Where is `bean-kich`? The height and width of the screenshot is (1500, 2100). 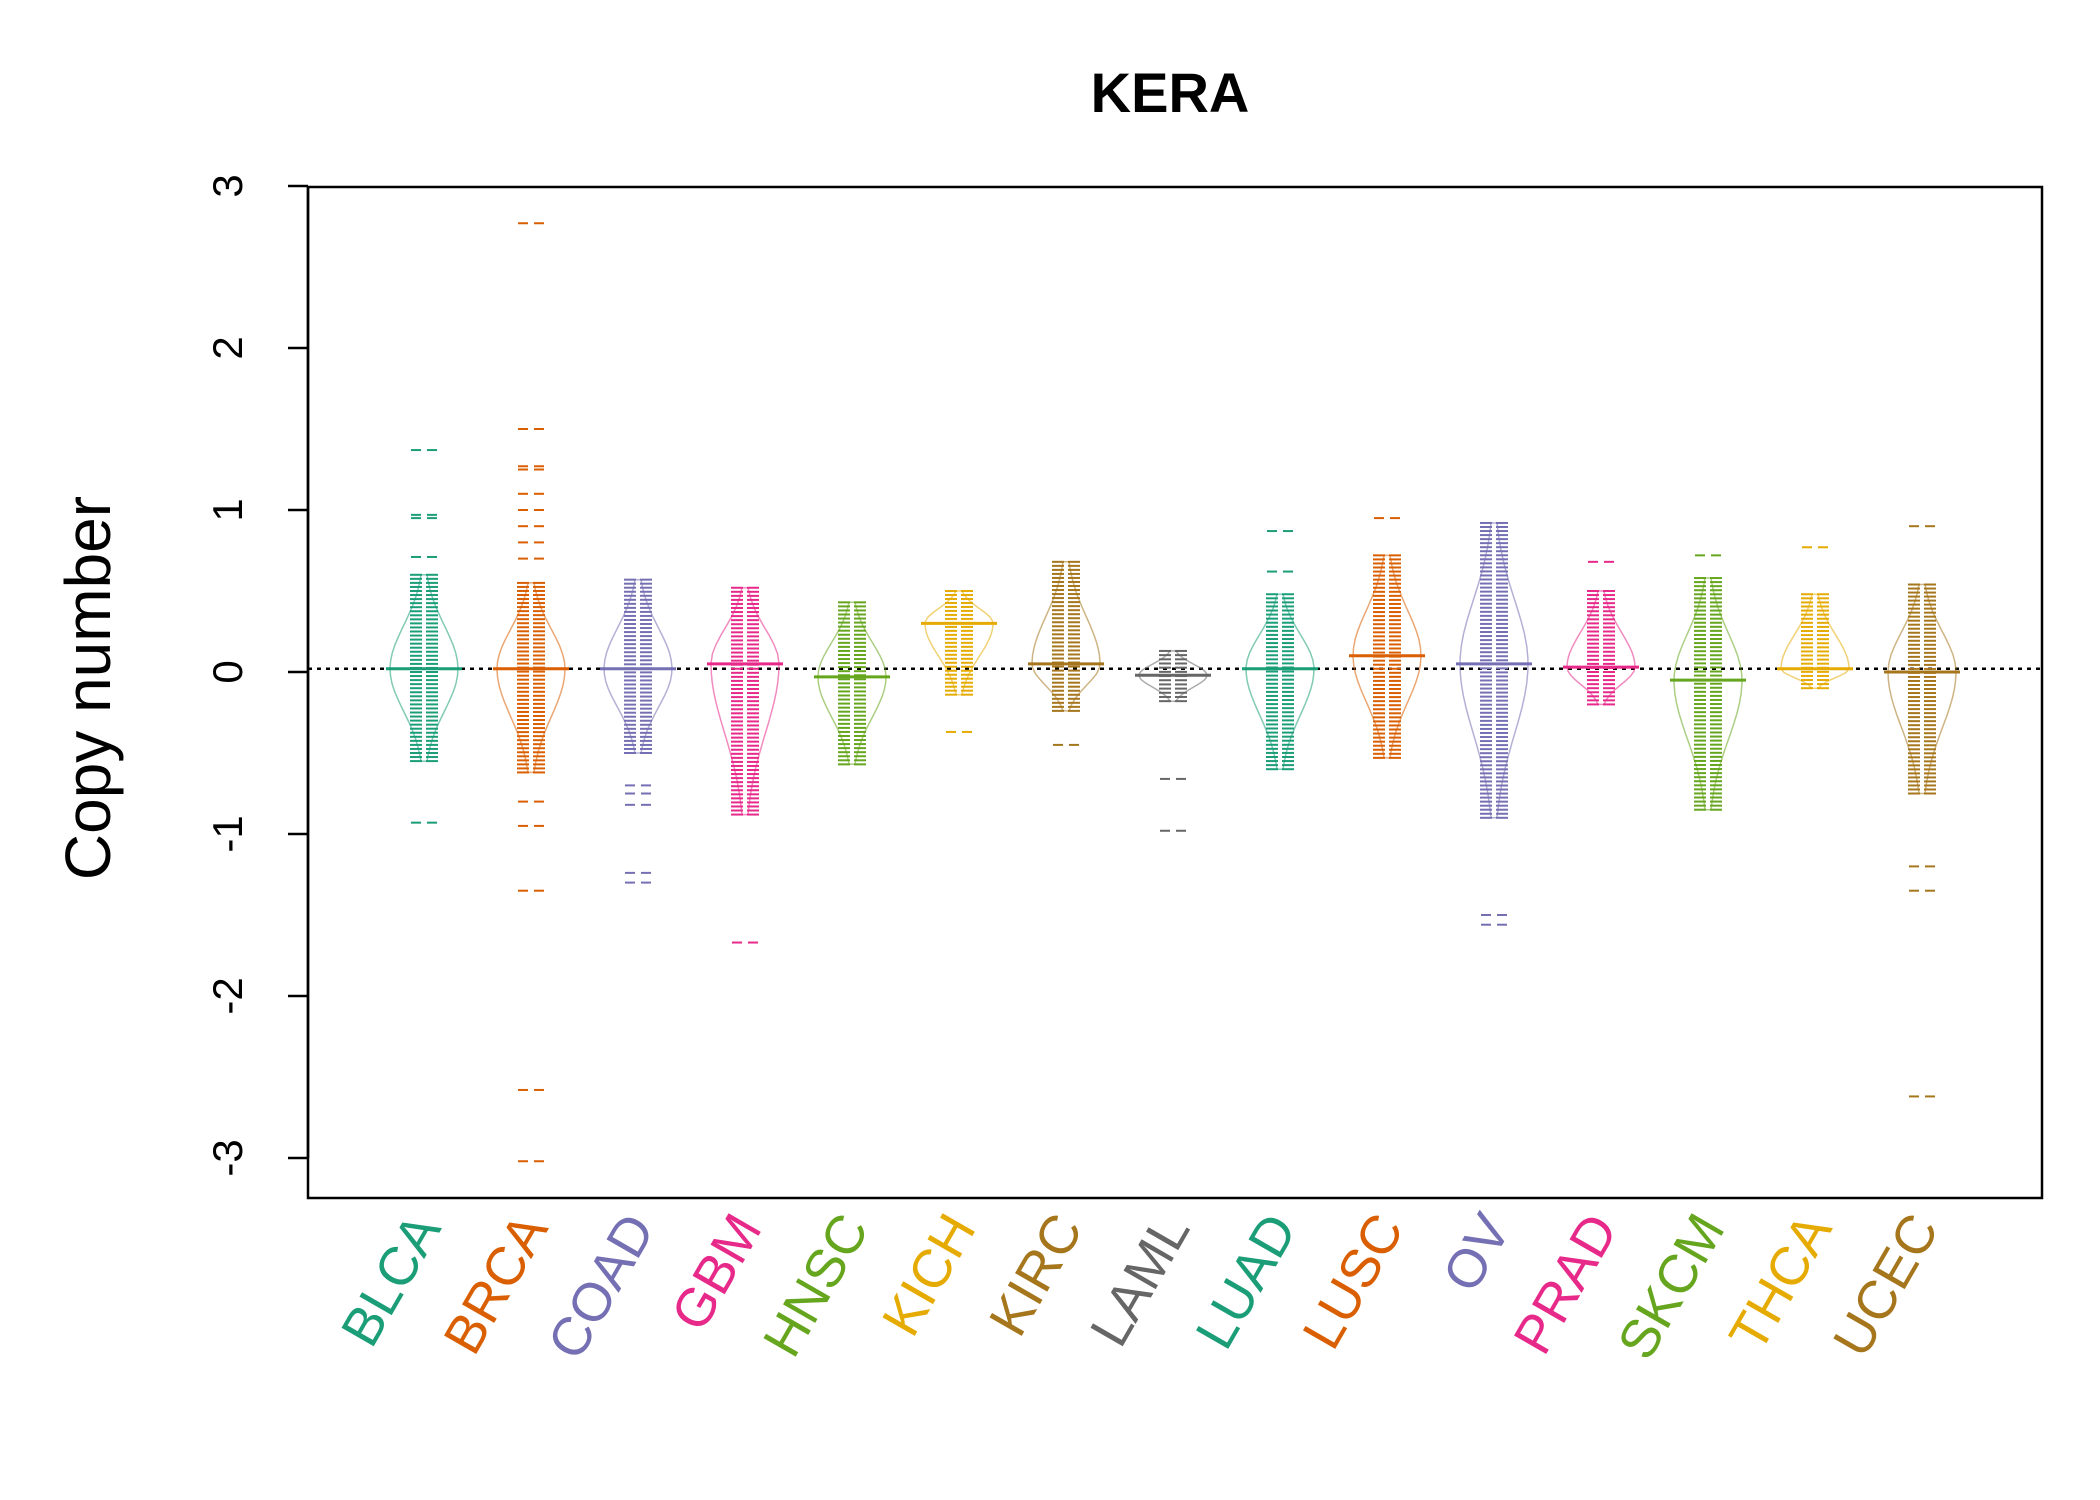
bean-kich is located at coordinates (959, 661).